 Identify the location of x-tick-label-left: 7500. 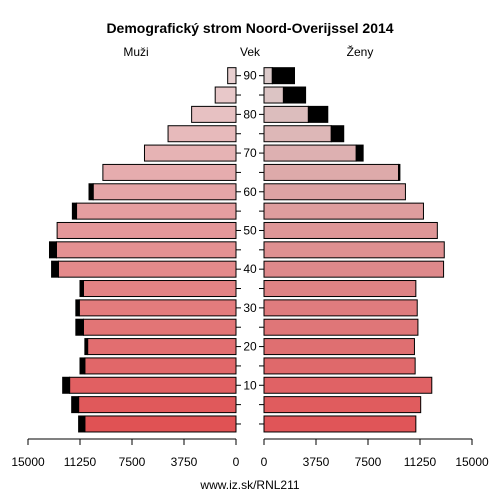
(132, 462).